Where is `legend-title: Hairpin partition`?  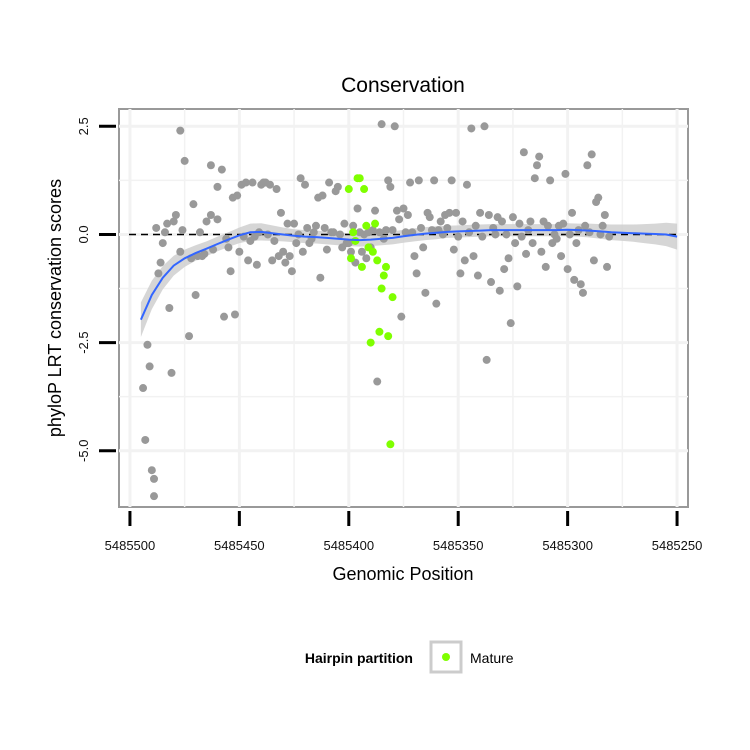 legend-title: Hairpin partition is located at coordinates (359, 658).